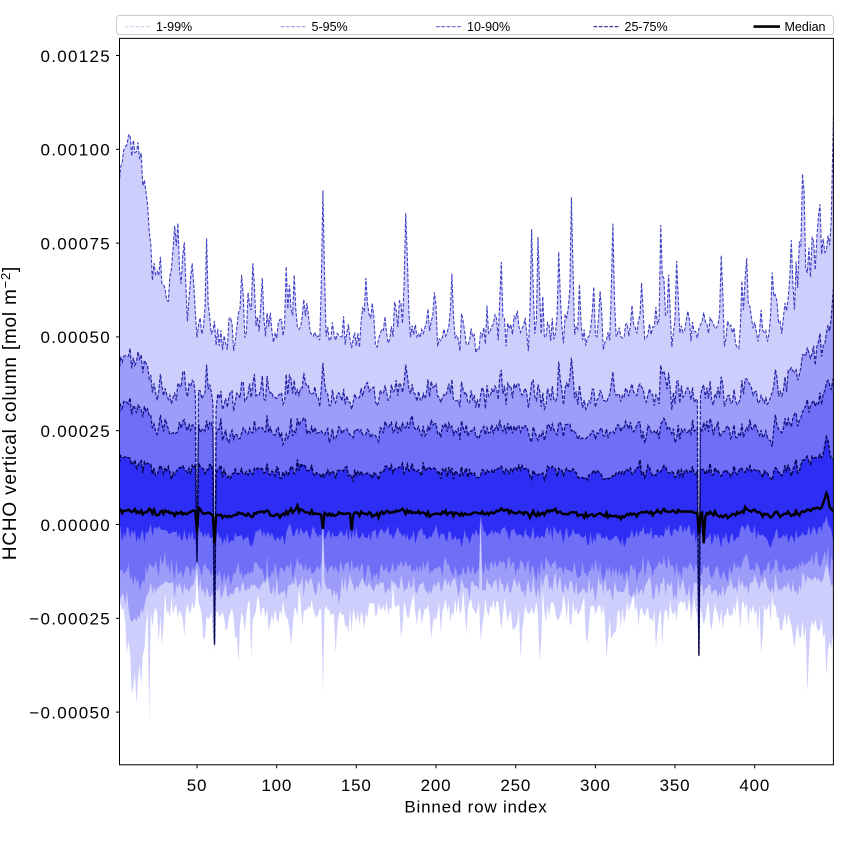 Image resolution: width=850 pixels, height=855 pixels. What do you see at coordinates (595, 785) in the screenshot?
I see `svg-text: 300` at bounding box center [595, 785].